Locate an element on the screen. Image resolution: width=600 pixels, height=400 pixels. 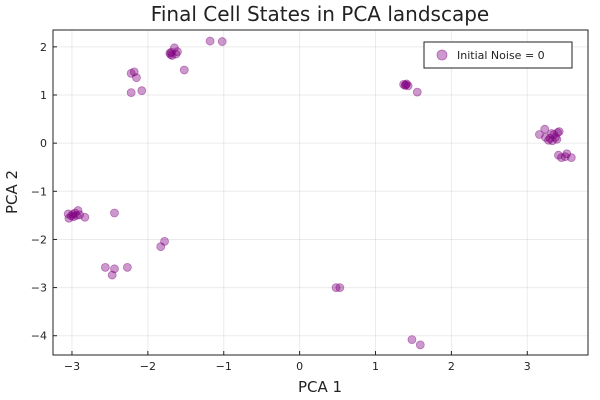
y-tick-label: 1 is located at coordinates (43, 95).